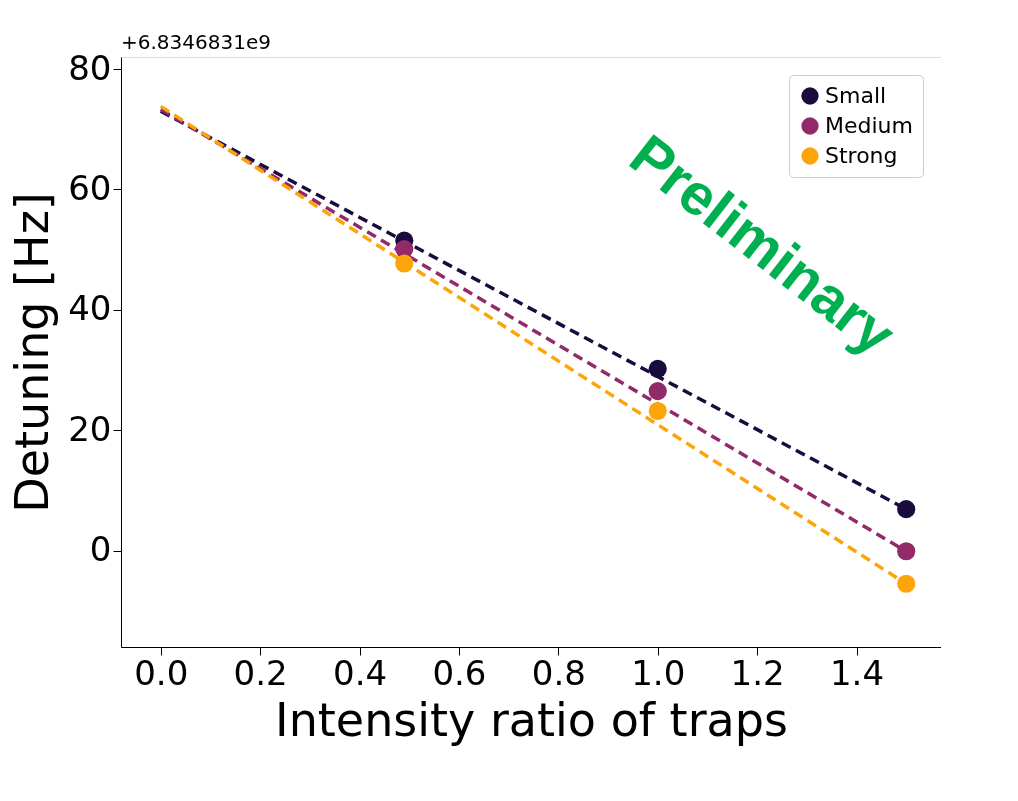 This screenshot has height=801, width=1018. Describe the element at coordinates (161, 672) in the screenshot. I see `x-tick-label: 0.0` at that location.